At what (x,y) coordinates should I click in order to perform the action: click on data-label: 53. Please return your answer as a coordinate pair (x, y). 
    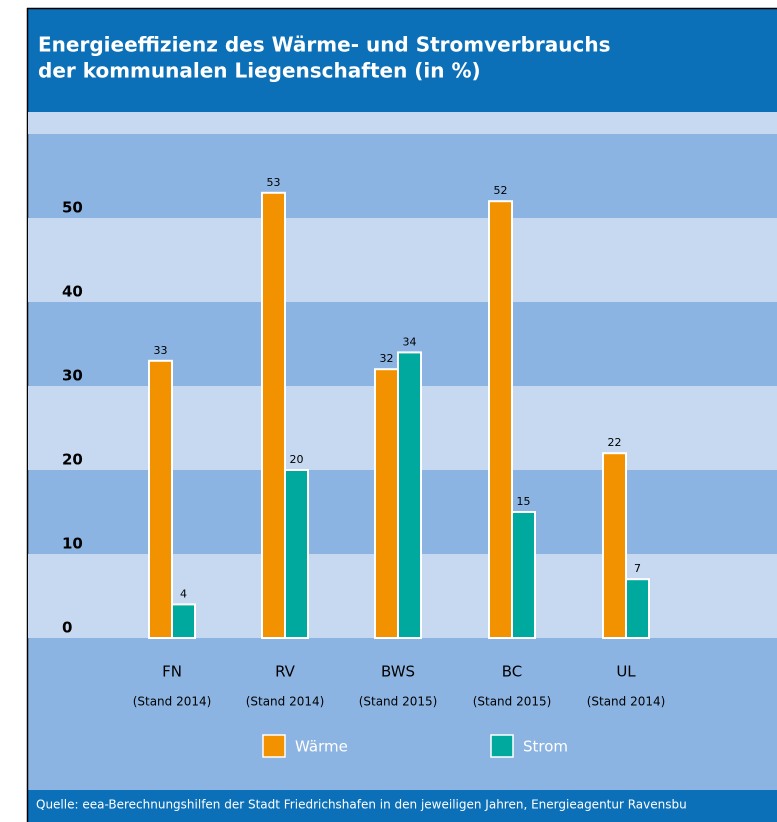
    Looking at the image, I should click on (274, 182).